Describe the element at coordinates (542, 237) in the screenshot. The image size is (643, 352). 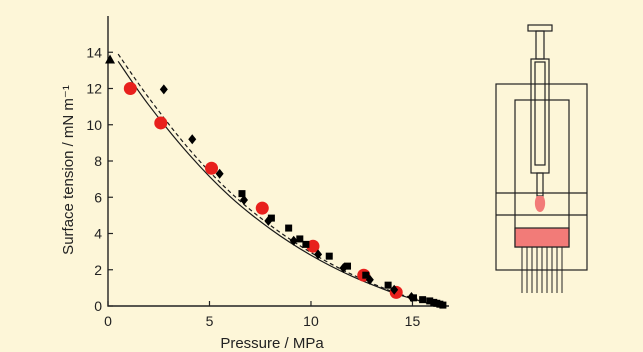
I see `liquid-pool` at that location.